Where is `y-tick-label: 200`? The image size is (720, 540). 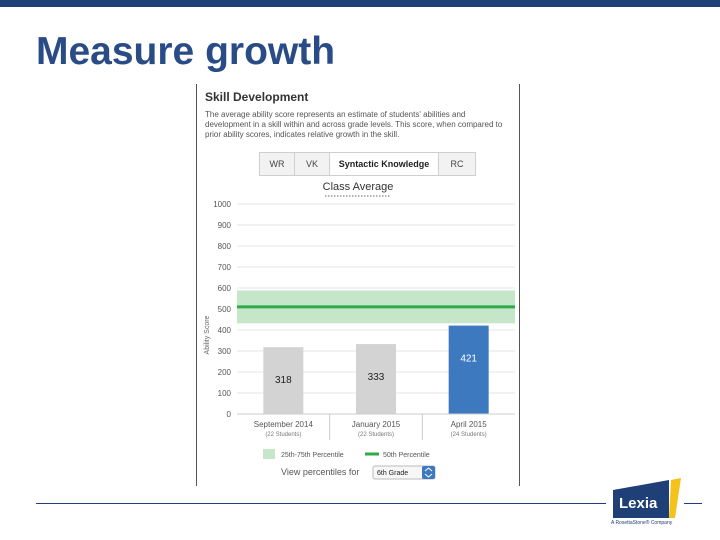 y-tick-label: 200 is located at coordinates (225, 372).